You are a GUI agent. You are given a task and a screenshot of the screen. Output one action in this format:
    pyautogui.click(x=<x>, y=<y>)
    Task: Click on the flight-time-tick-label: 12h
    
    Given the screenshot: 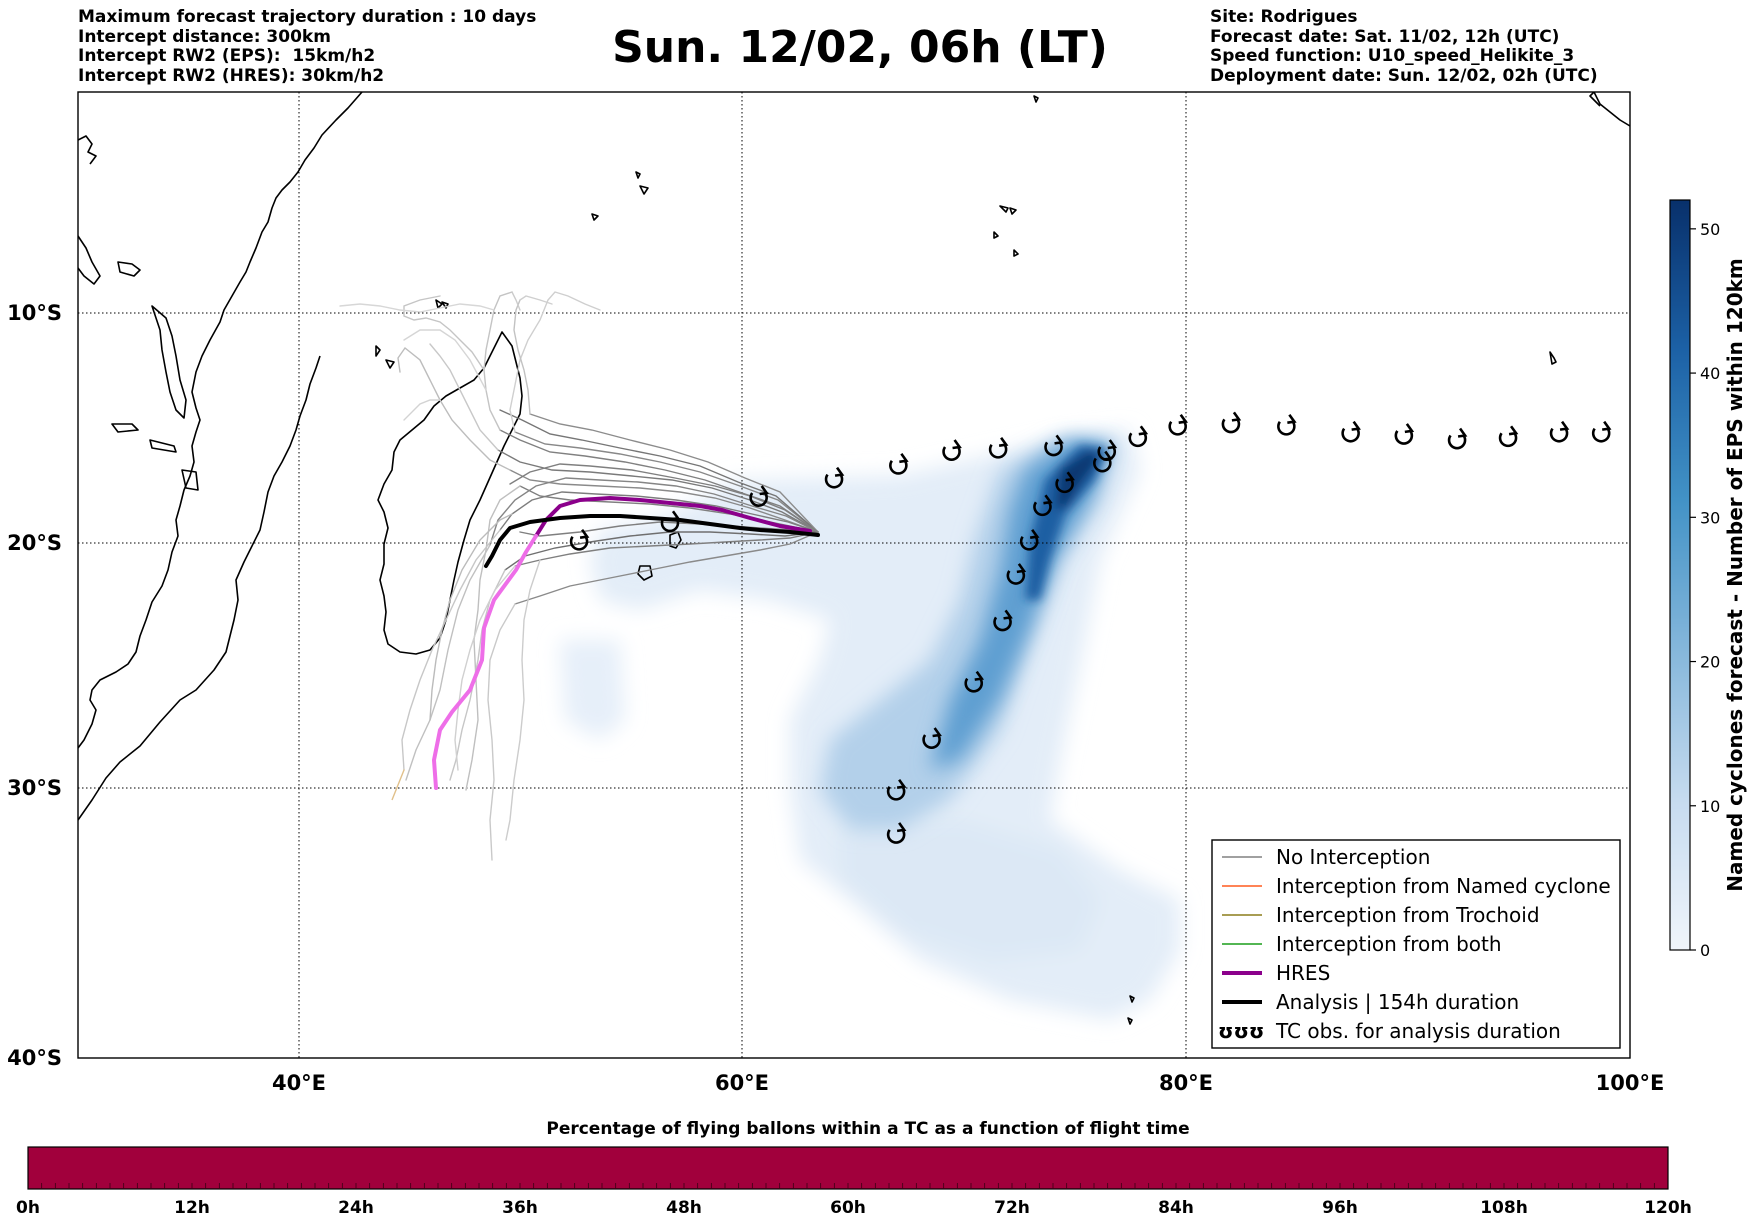 What is the action you would take?
    pyautogui.click(x=192, y=1208)
    